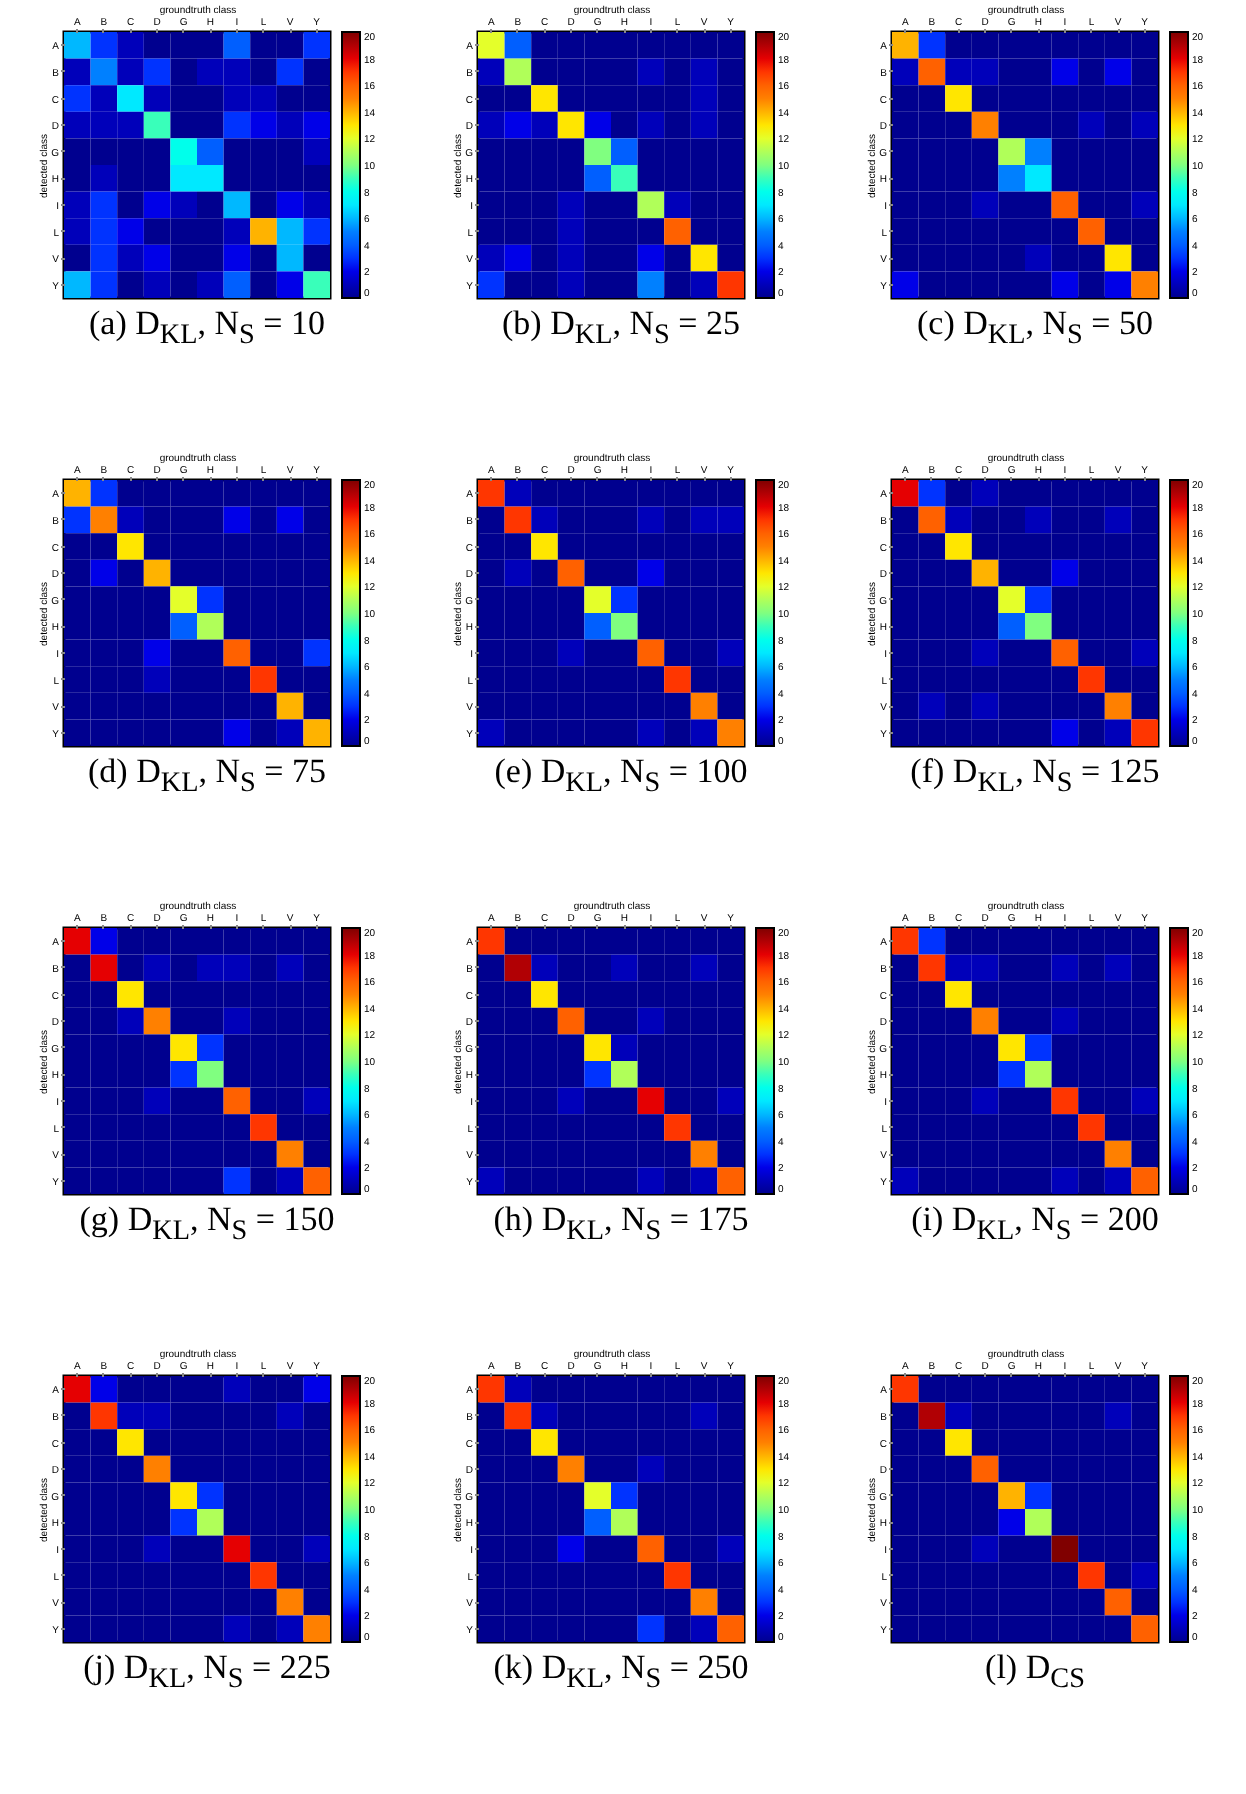 The height and width of the screenshot is (1794, 1246). What do you see at coordinates (207, 1672) in the screenshot?
I see `text: (j) D$_{KL}$, N$_{S}$ = 225` at bounding box center [207, 1672].